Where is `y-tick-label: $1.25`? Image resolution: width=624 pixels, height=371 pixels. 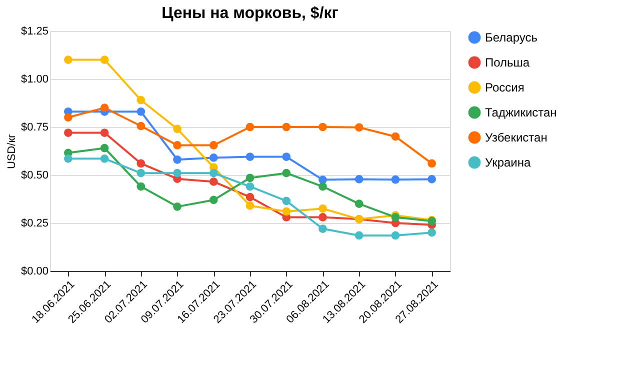 y-tick-label: $1.25 is located at coordinates (34, 32).